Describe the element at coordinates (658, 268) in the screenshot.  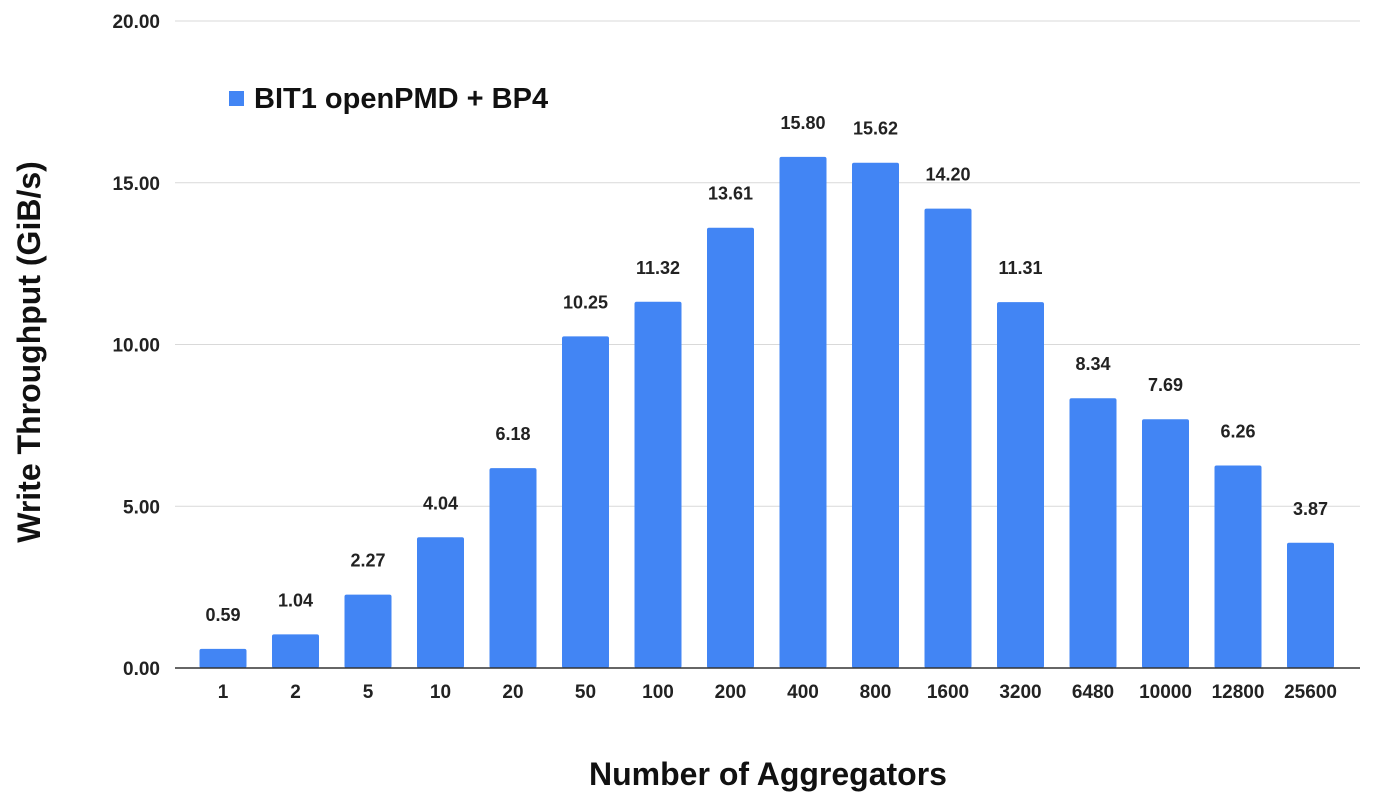
I see `data-label: 11.32` at that location.